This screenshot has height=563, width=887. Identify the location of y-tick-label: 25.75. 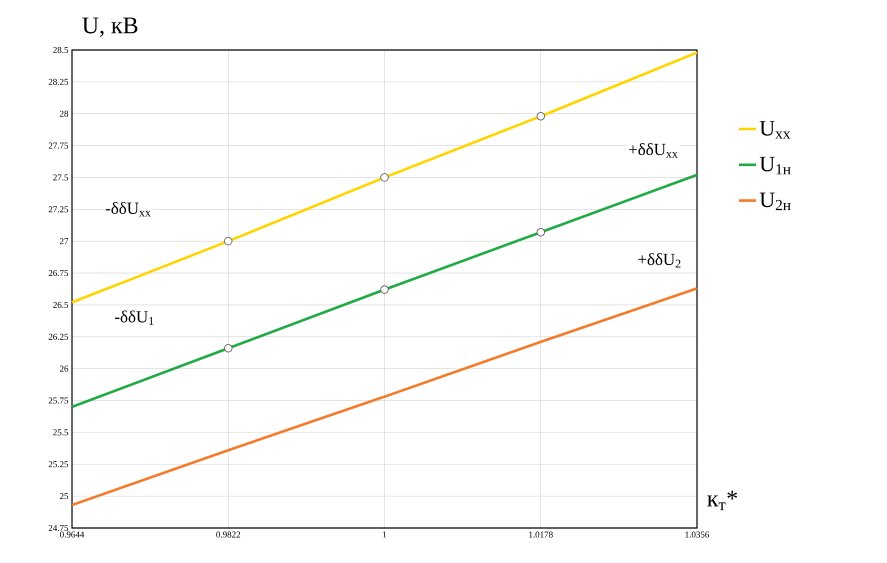
(58, 400).